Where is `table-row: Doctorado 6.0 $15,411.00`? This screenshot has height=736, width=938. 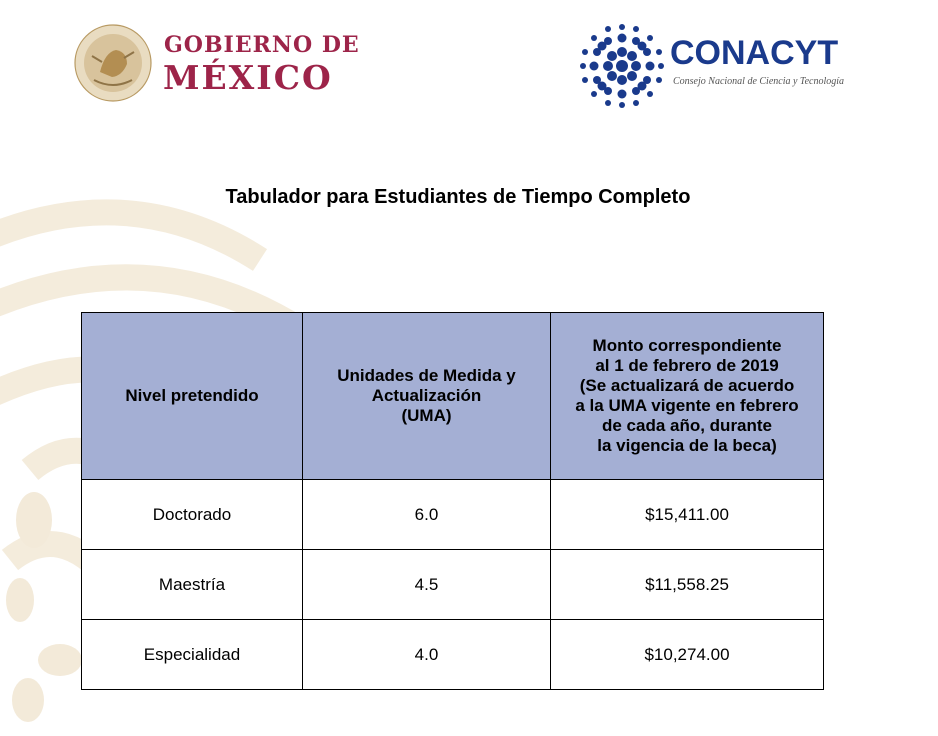 table-row: Doctorado 6.0 $15,411.00 is located at coordinates (452, 514).